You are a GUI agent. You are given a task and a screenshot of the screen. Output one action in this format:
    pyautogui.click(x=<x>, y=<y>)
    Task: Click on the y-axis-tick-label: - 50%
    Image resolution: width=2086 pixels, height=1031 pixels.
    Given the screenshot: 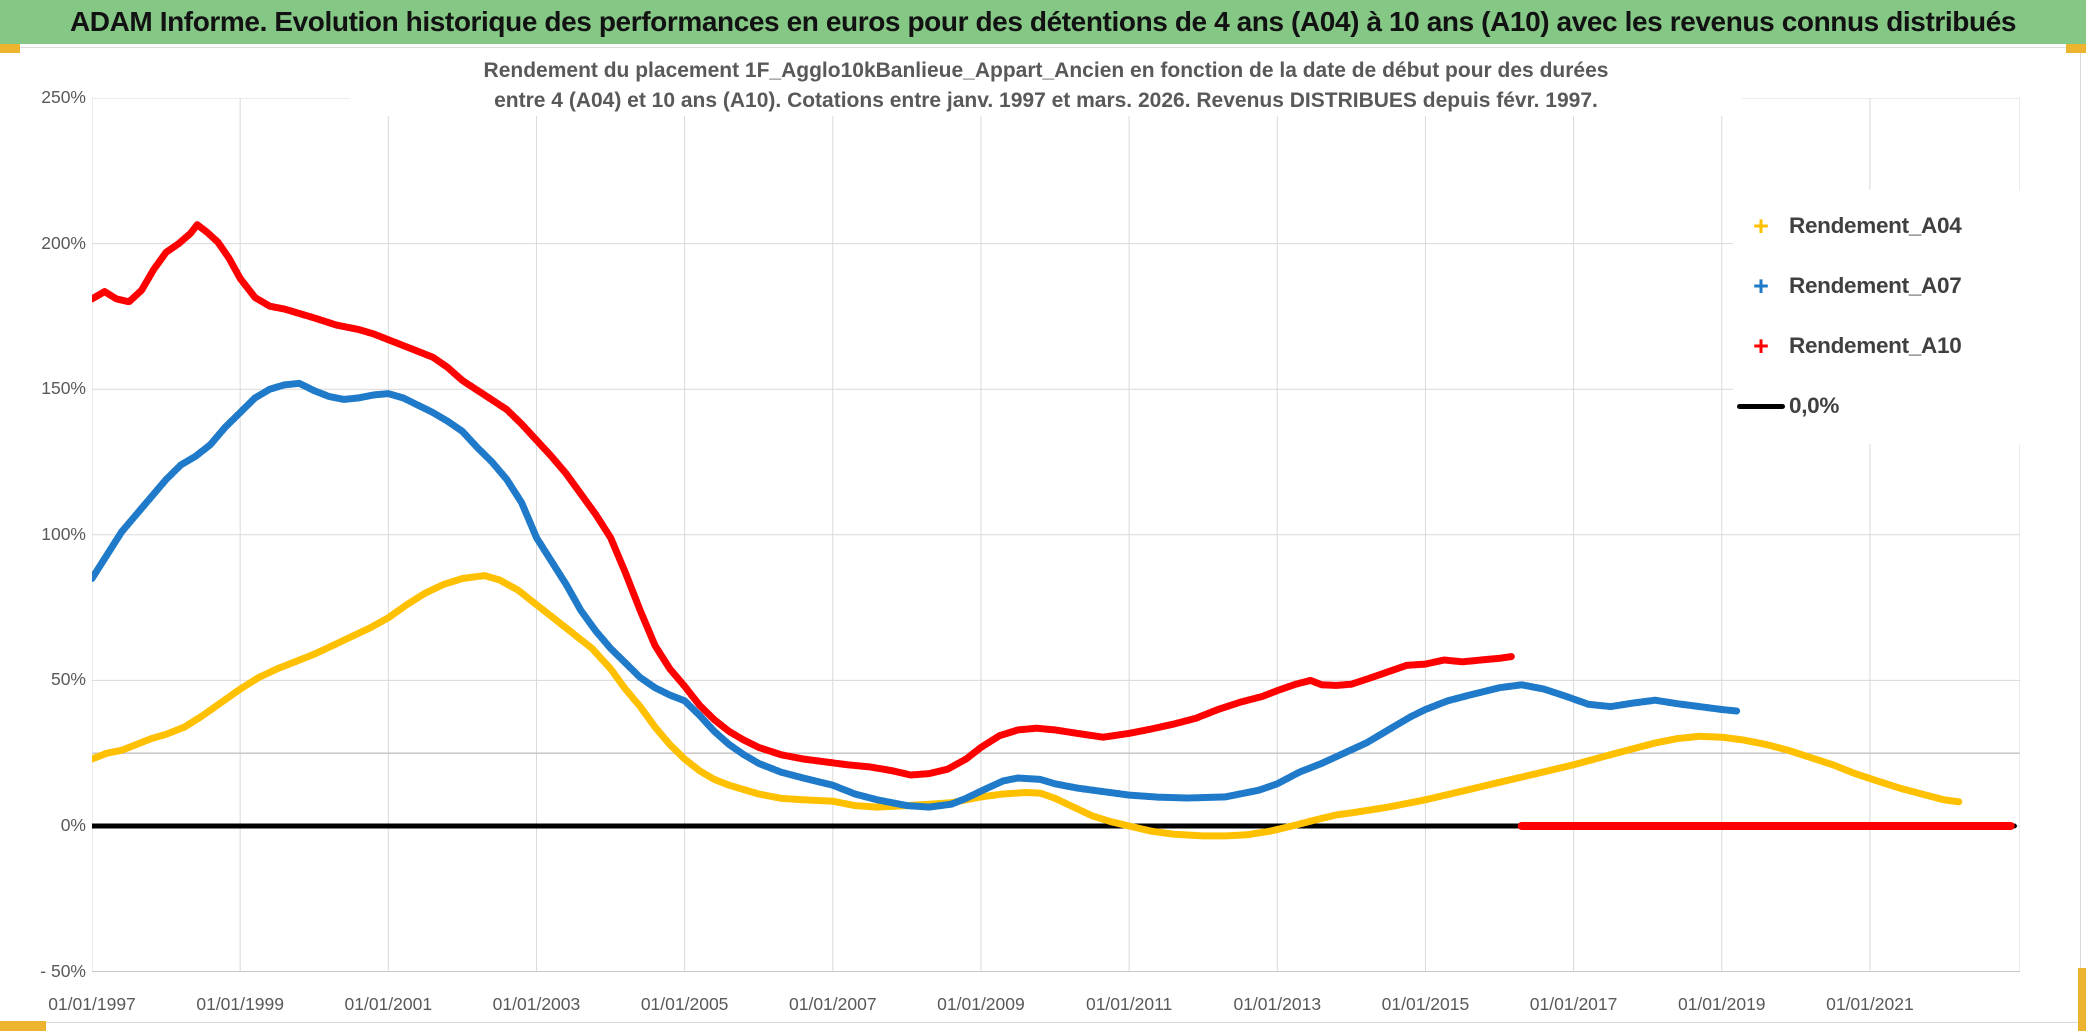 What is the action you would take?
    pyautogui.click(x=63, y=970)
    